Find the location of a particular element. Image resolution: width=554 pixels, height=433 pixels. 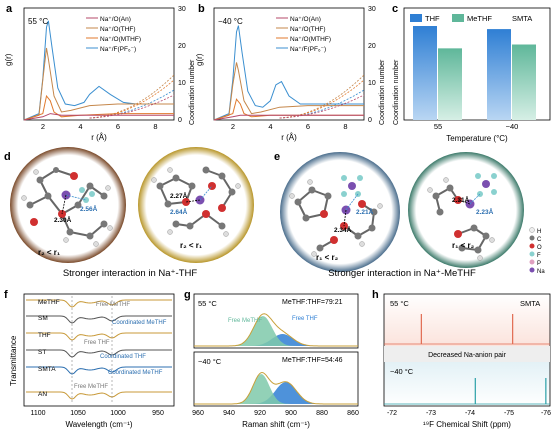

legend-c: THF MeTHF SMTA is located at coordinates (471, 18).